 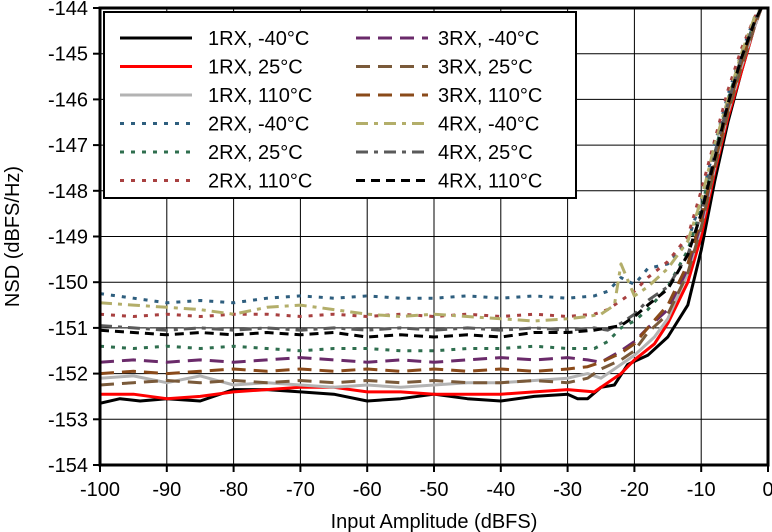 I want to click on y-tick-label: -152, so click(x=68, y=375).